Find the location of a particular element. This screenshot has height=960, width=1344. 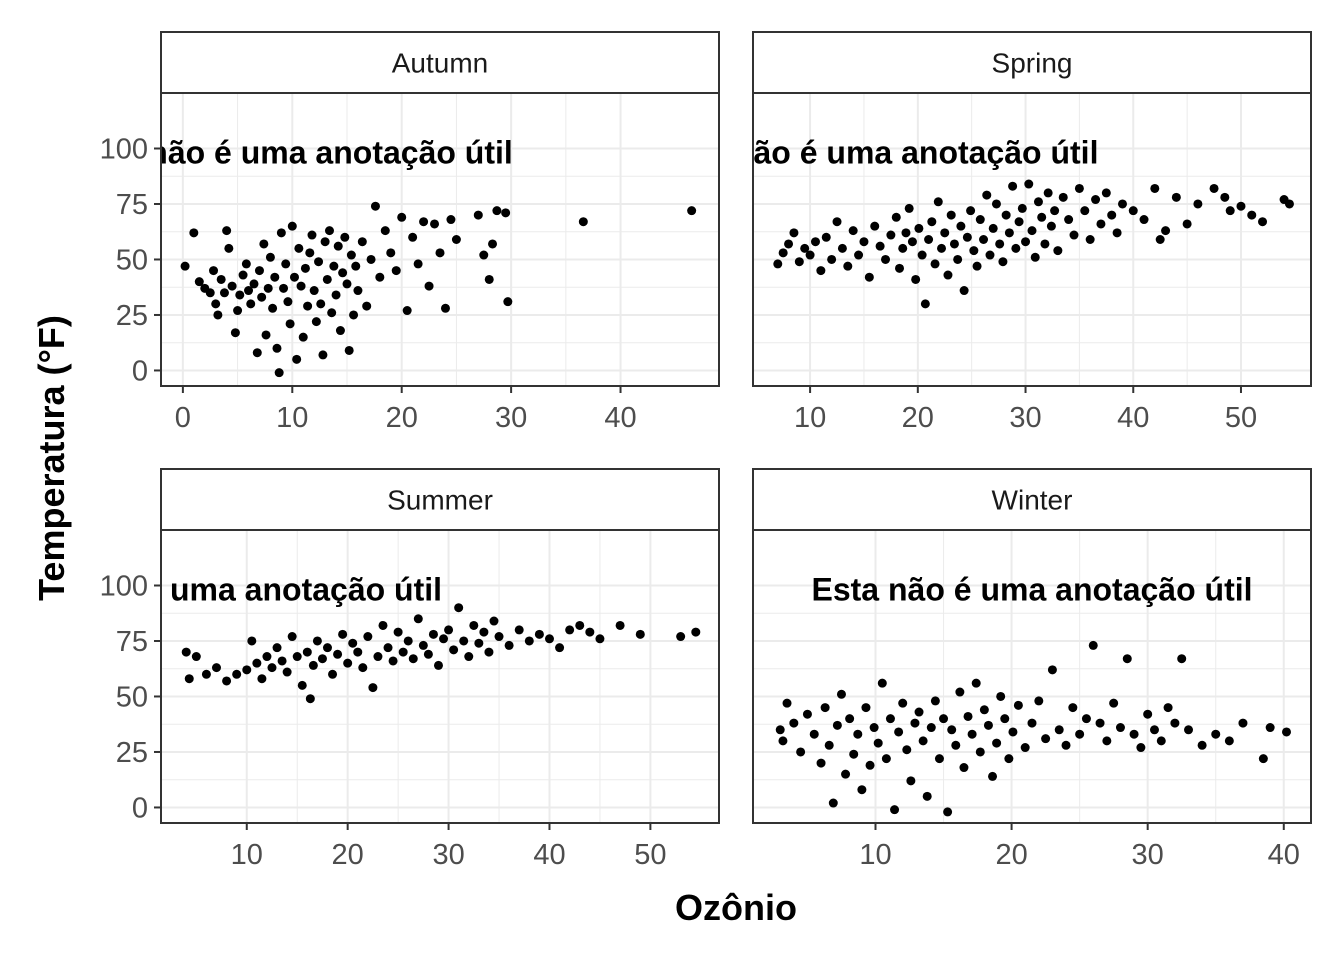

annotation-text: Esta não é uma anotação útil is located at coordinates (1032, 590).